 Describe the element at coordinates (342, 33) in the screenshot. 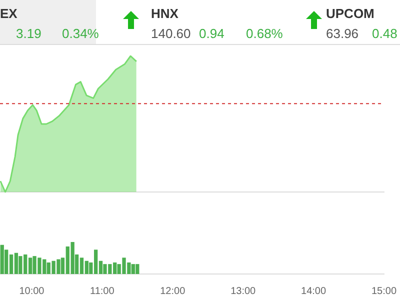

I see `text: 63.96` at that location.